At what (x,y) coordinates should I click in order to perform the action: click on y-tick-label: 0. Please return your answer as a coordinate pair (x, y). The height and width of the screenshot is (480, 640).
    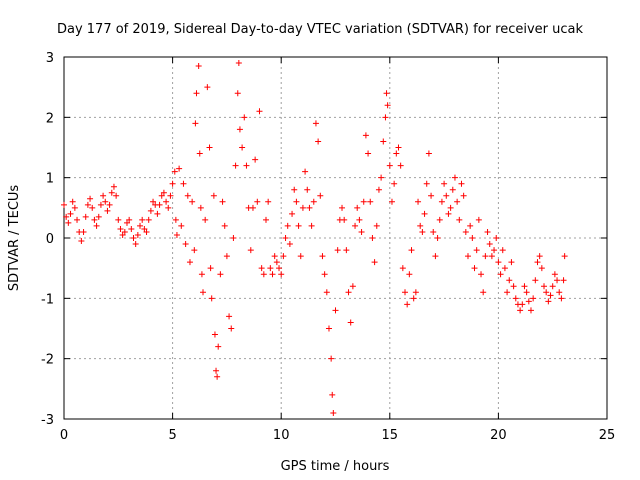
    Looking at the image, I should click on (50, 239).